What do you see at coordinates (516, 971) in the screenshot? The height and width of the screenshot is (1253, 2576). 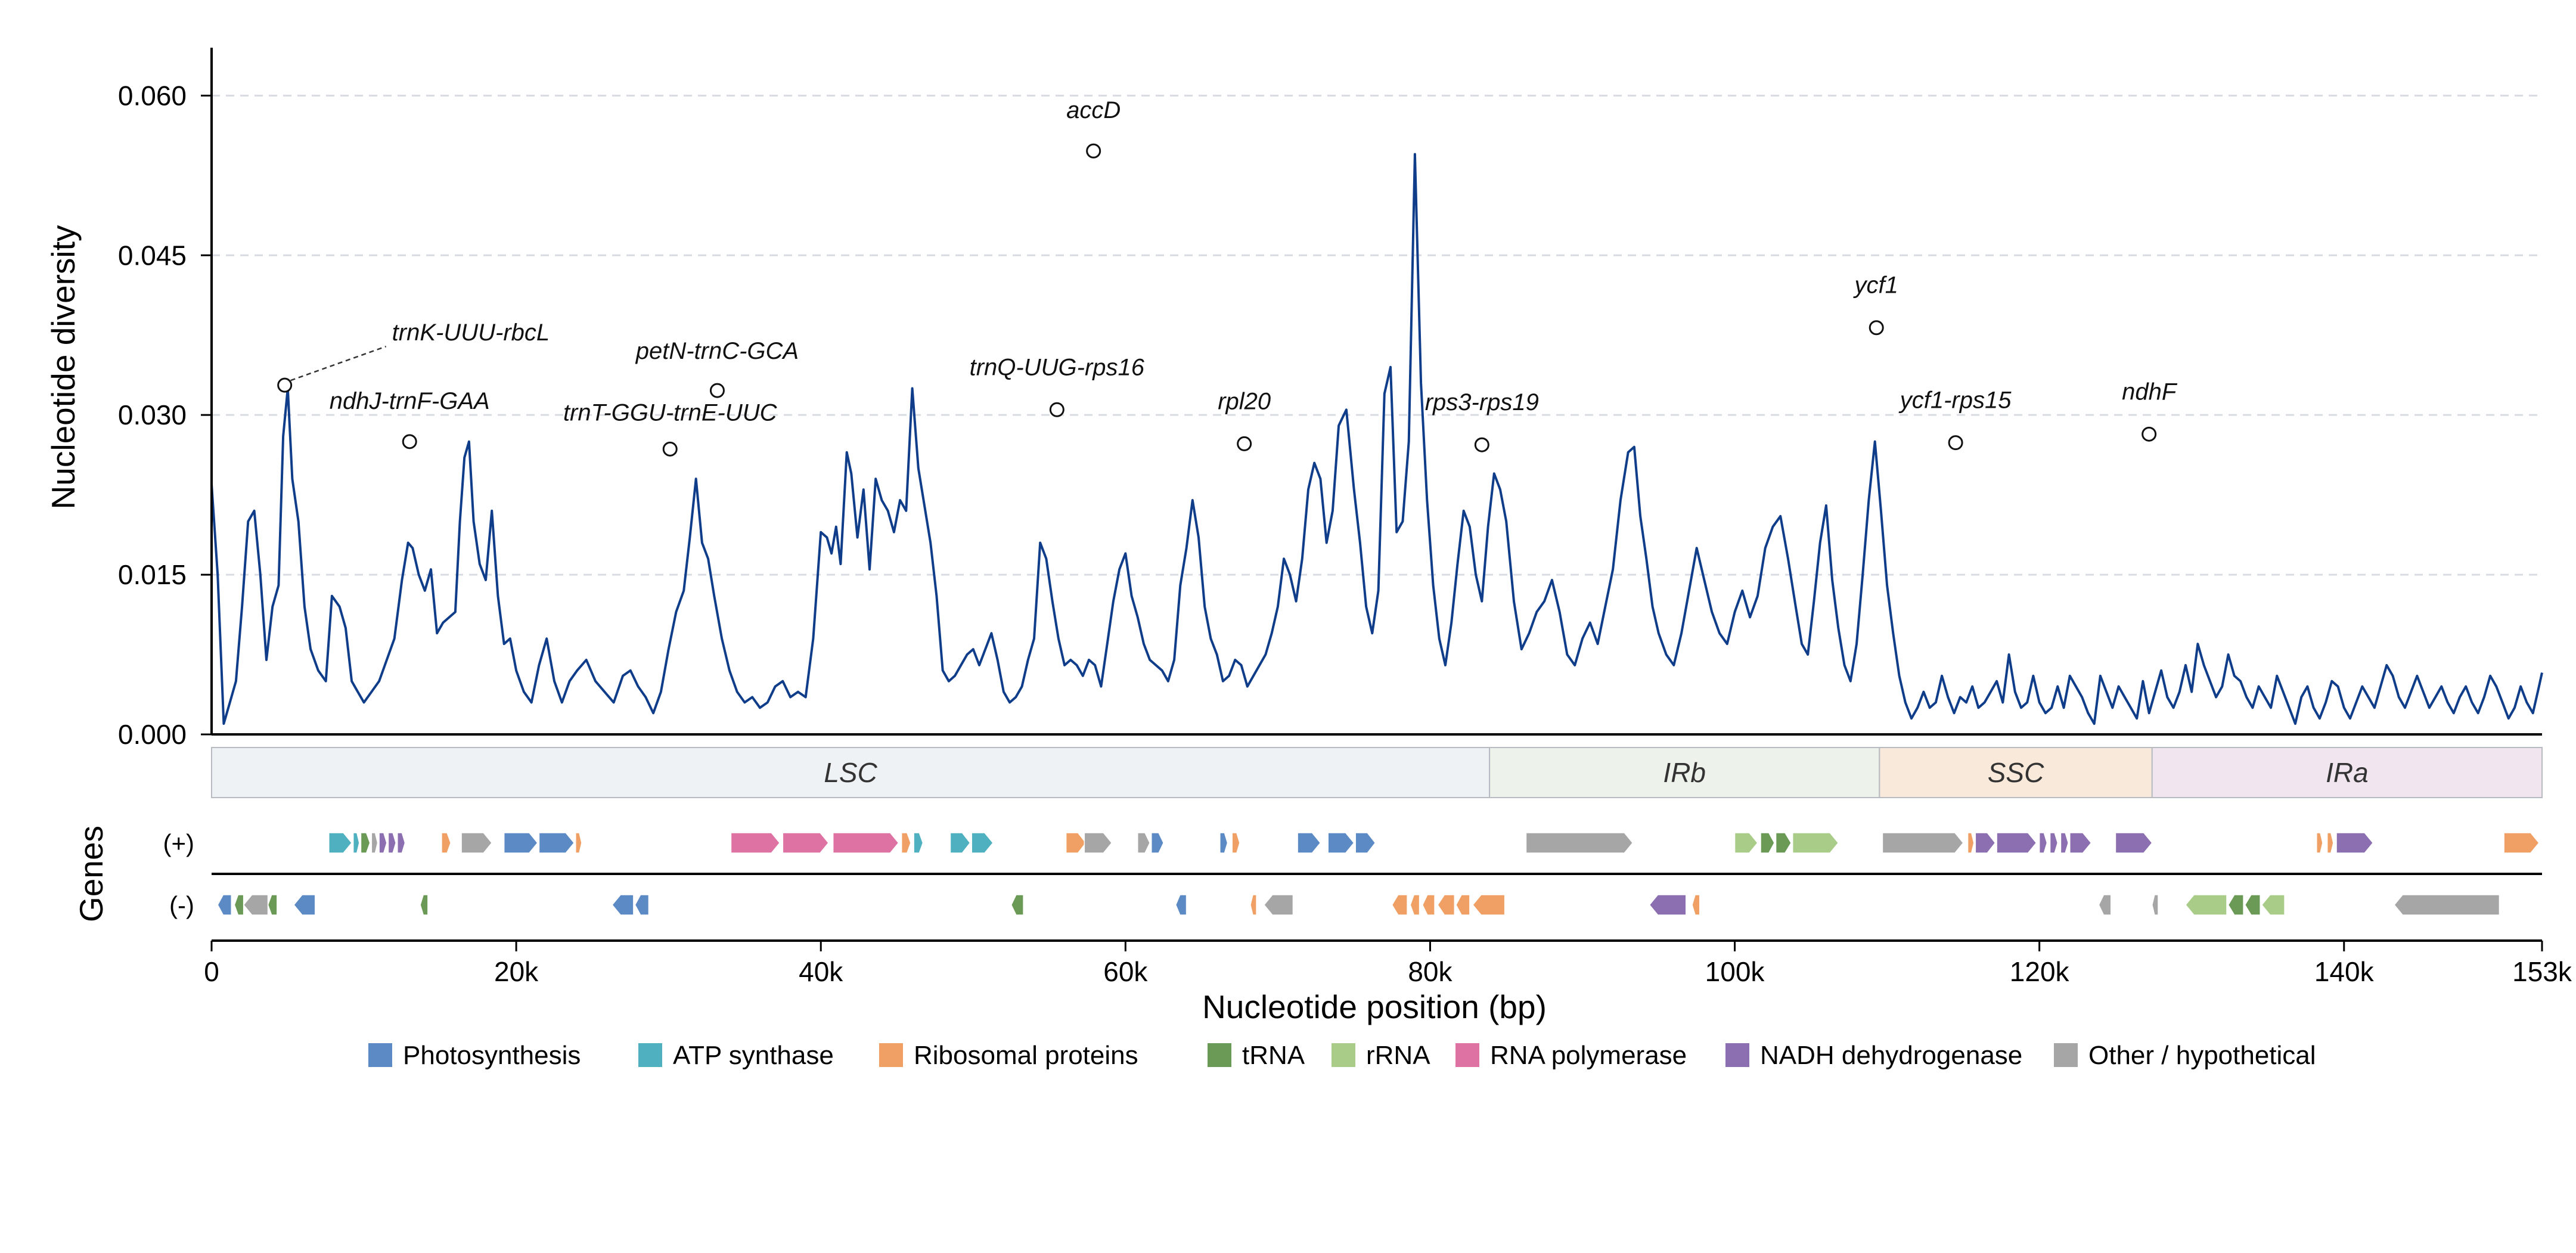 I see `x-tick-label: 20k` at bounding box center [516, 971].